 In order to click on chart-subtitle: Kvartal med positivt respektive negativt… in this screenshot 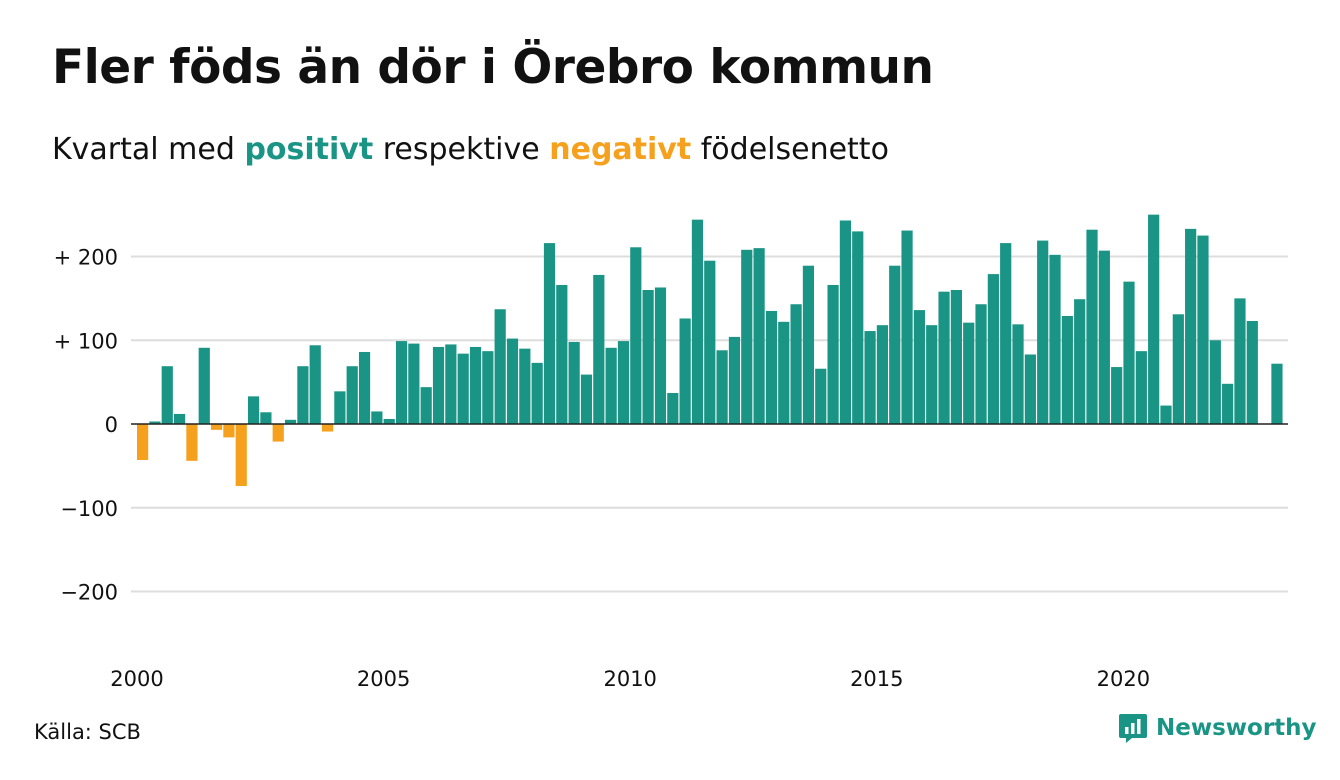, I will do `click(470, 149)`.